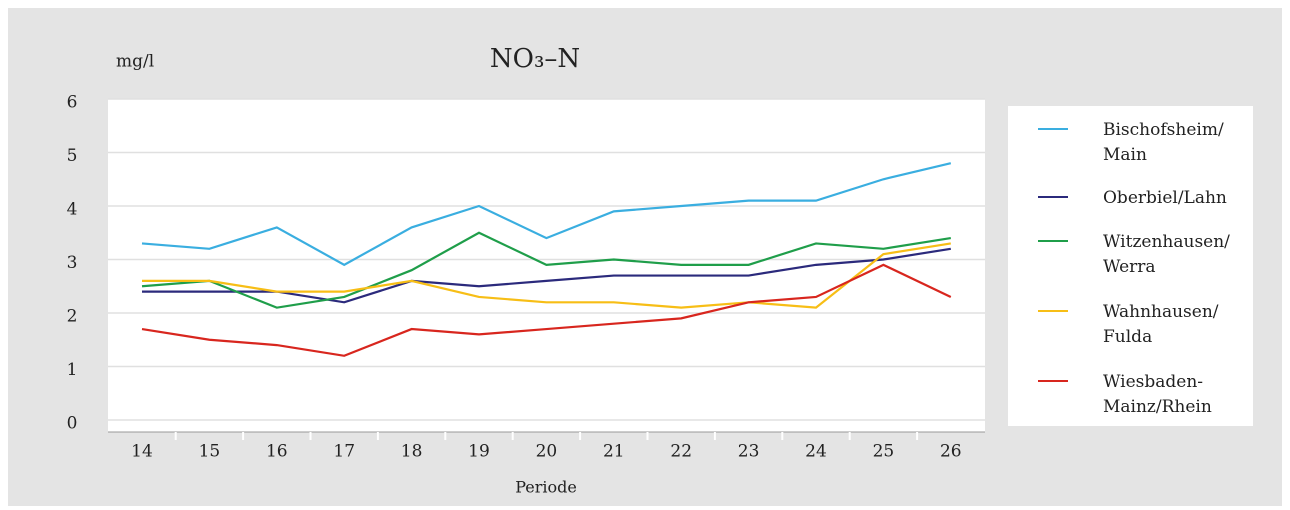 The width and height of the screenshot is (1290, 510). What do you see at coordinates (210, 452) in the screenshot?
I see `x-tick-label: 15` at bounding box center [210, 452].